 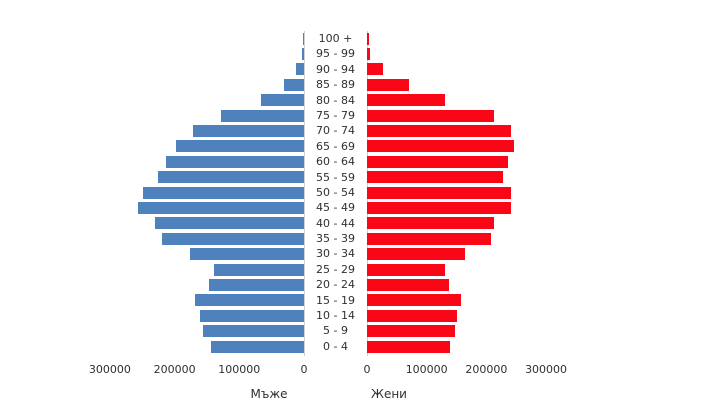 I want to click on age-group-label: 15 - 19, so click(x=335, y=300).